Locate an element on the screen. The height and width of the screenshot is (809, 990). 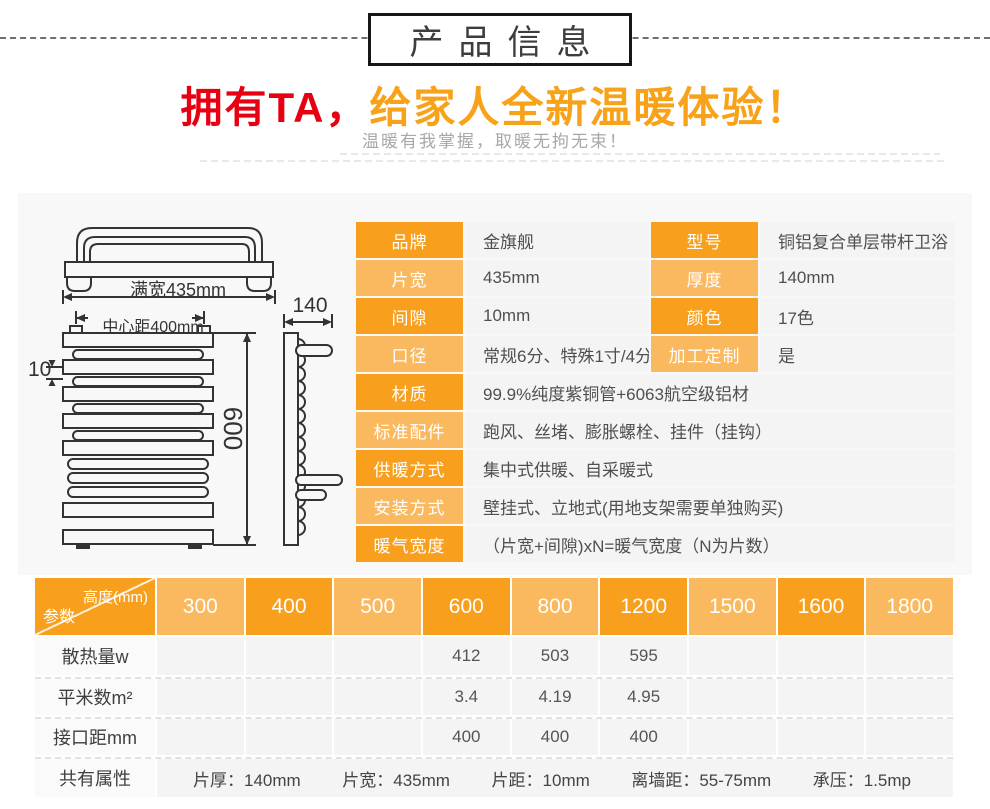
header-cell-1200: 1200 is located at coordinates (643, 606).